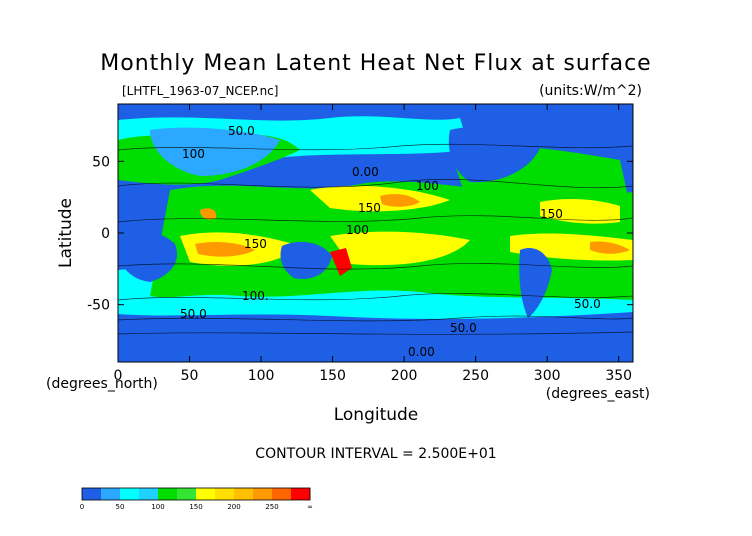 The height and width of the screenshot is (536, 752). I want to click on contour-interval: CONTOUR INTERVAL = 2.500E+01, so click(375, 454).